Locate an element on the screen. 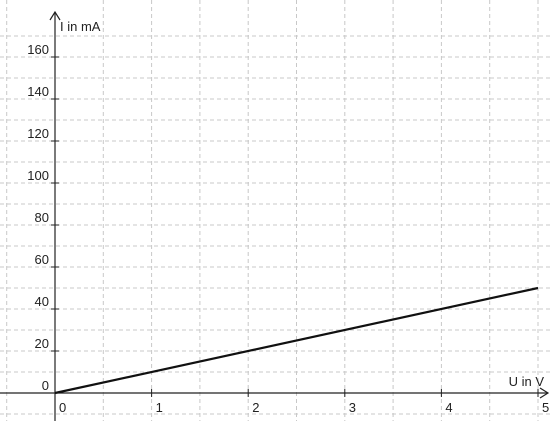 The height and width of the screenshot is (421, 550). x-axis-arrow is located at coordinates (544, 393).